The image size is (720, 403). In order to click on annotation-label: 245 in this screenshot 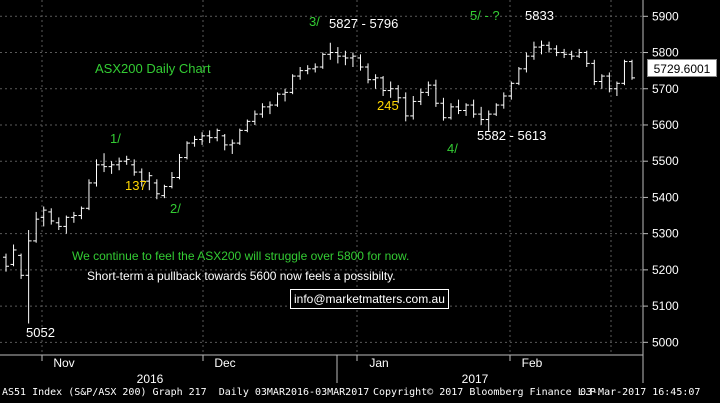, I will do `click(388, 105)`.